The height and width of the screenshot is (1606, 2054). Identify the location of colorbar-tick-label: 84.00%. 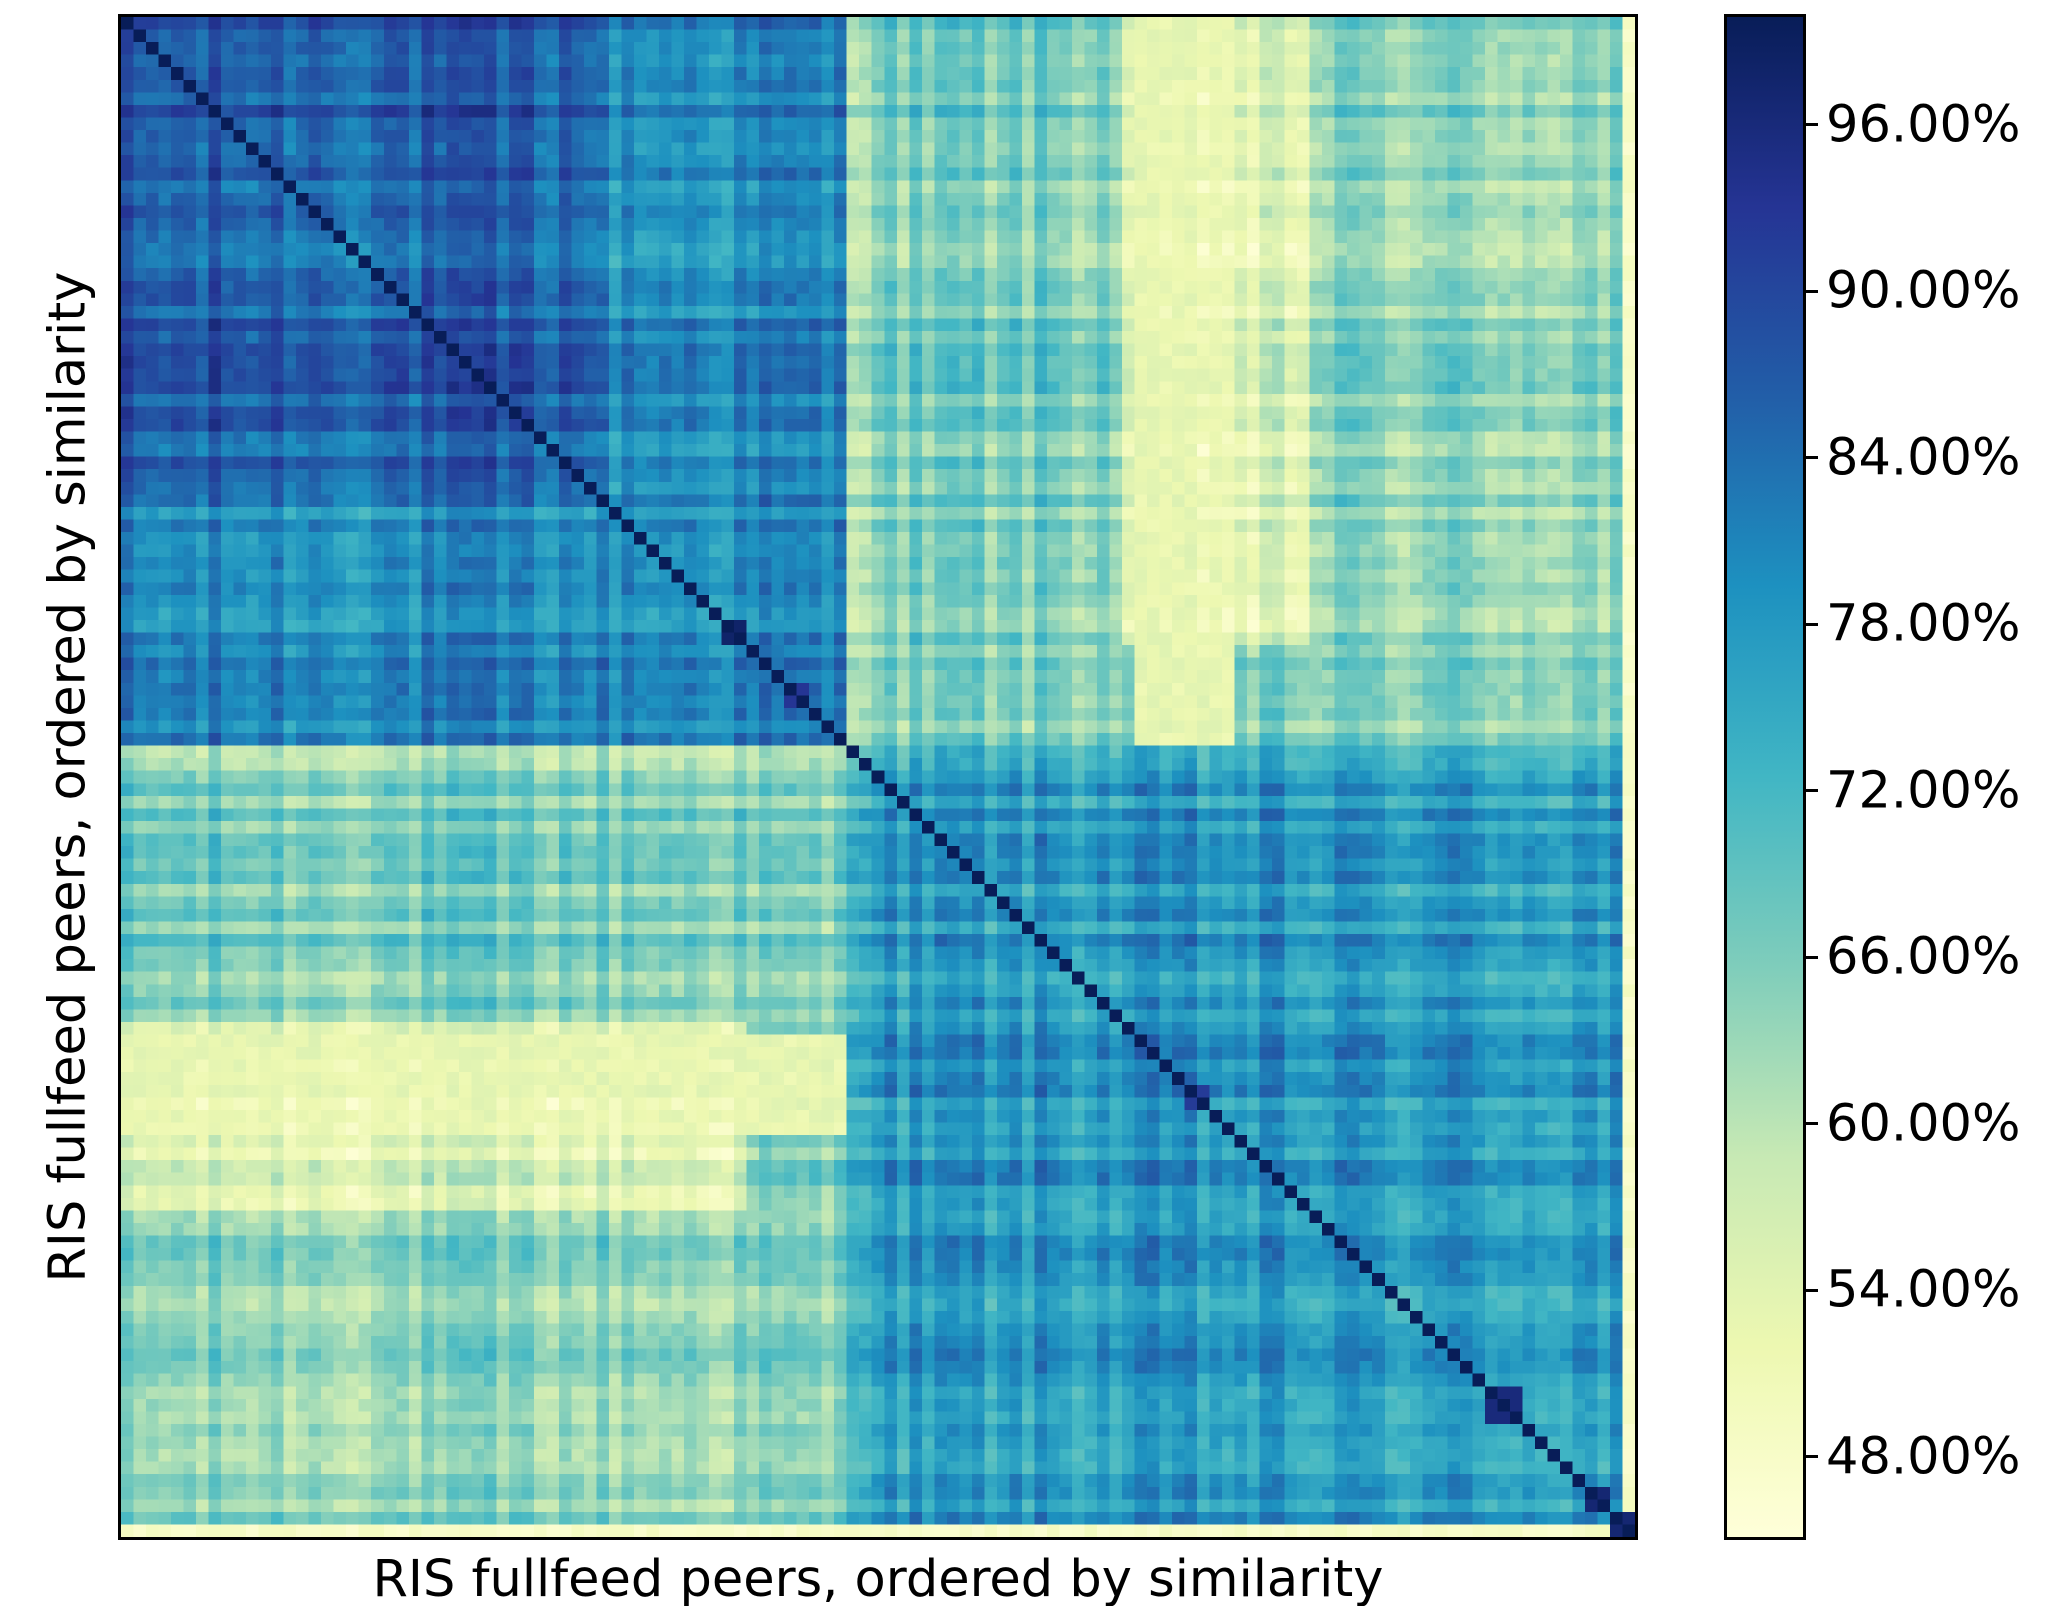
(1923, 458).